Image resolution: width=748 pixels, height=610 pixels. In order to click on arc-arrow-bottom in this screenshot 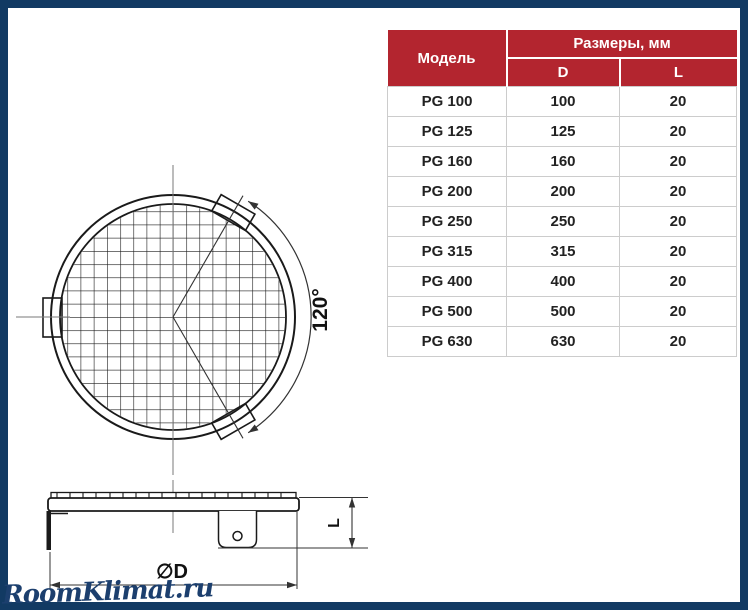, I will do `click(253, 428)`.